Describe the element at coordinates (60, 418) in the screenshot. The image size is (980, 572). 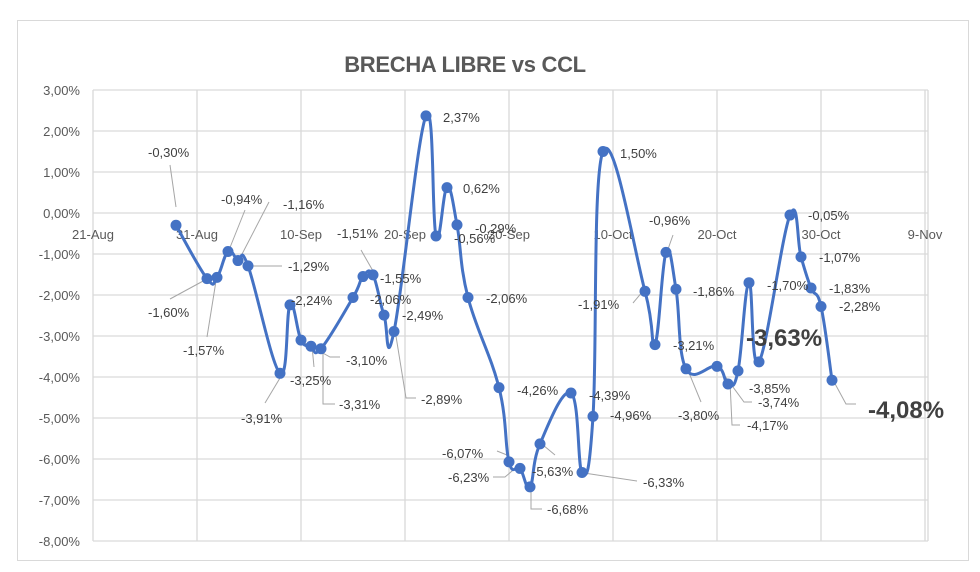
I see `y-tick-label: -5,00%` at that location.